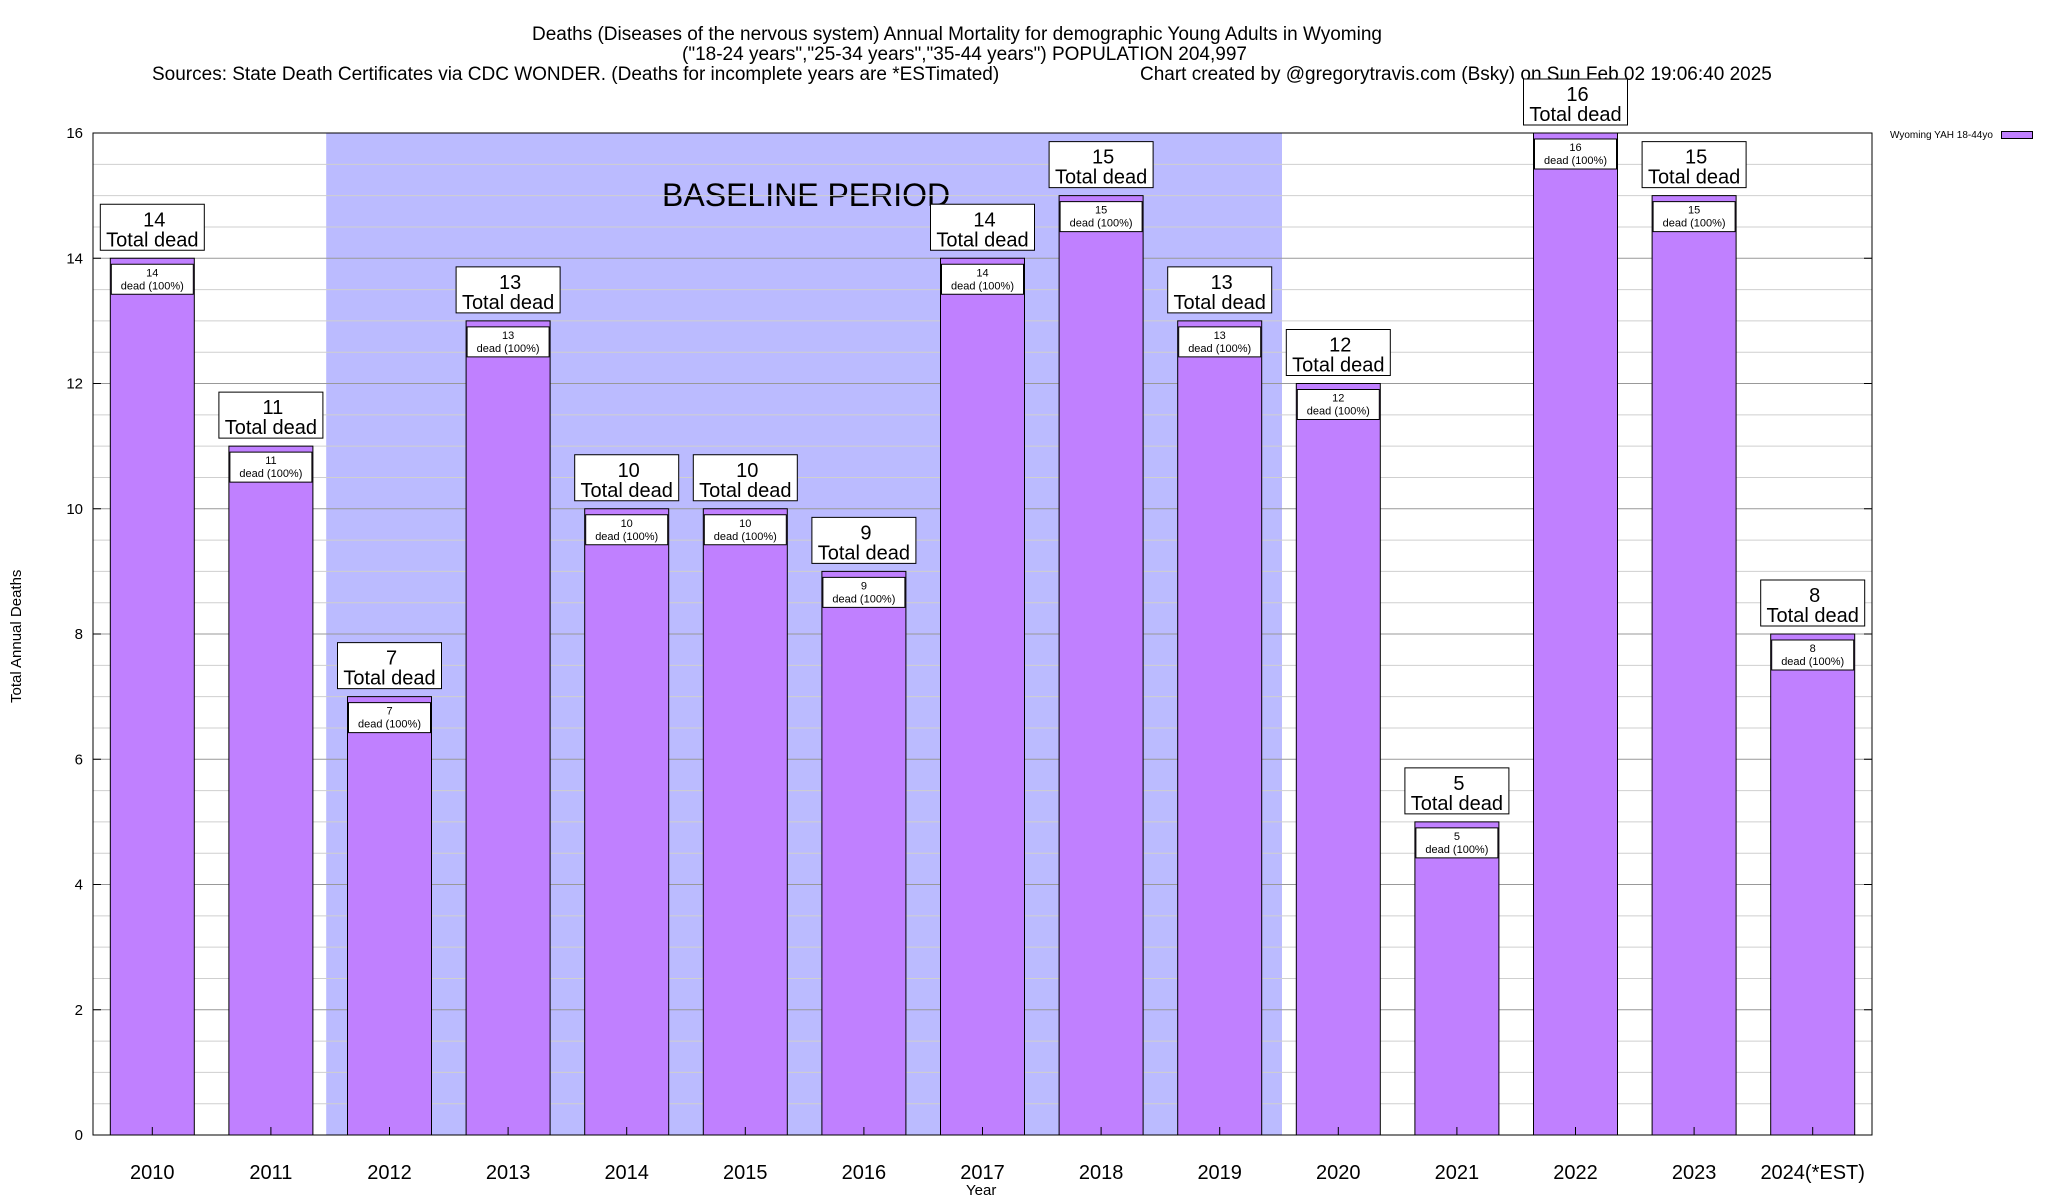 The image size is (2048, 1200). What do you see at coordinates (1457, 1173) in the screenshot?
I see `x-tick-label: 2021` at bounding box center [1457, 1173].